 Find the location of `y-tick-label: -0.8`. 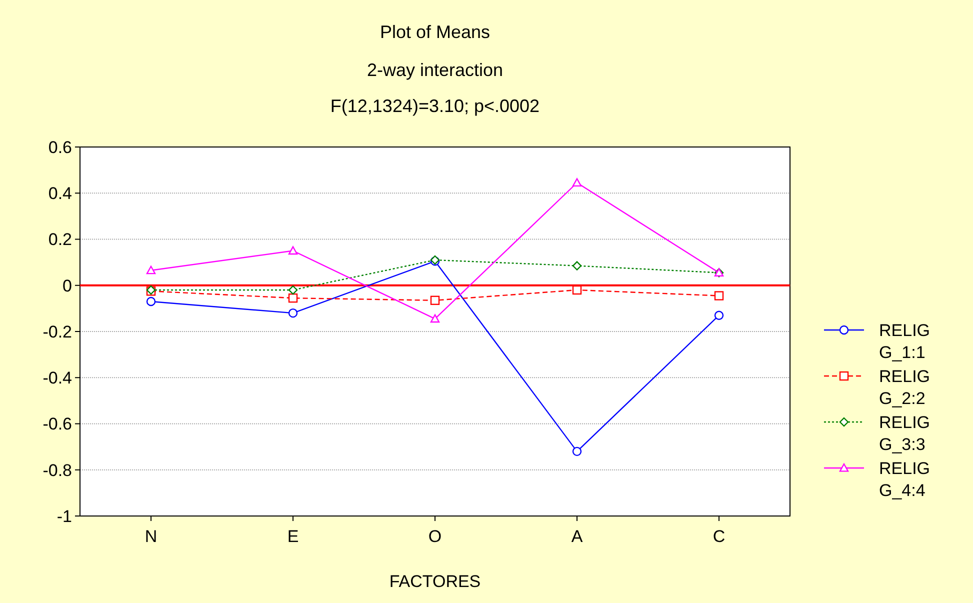

y-tick-label: -0.8 is located at coordinates (57, 470).